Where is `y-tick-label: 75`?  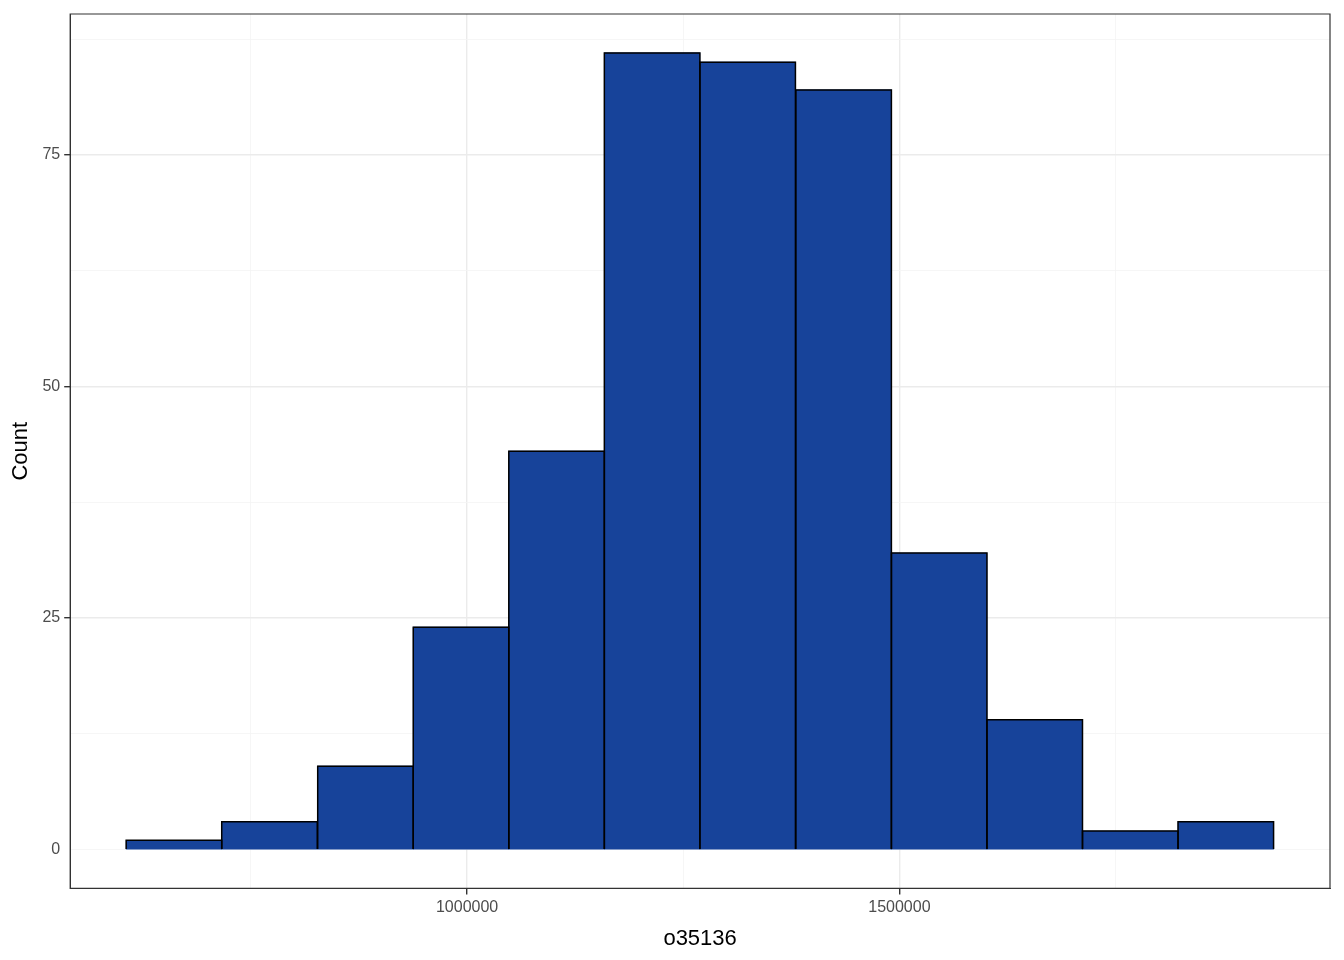
y-tick-label: 75 is located at coordinates (51, 154).